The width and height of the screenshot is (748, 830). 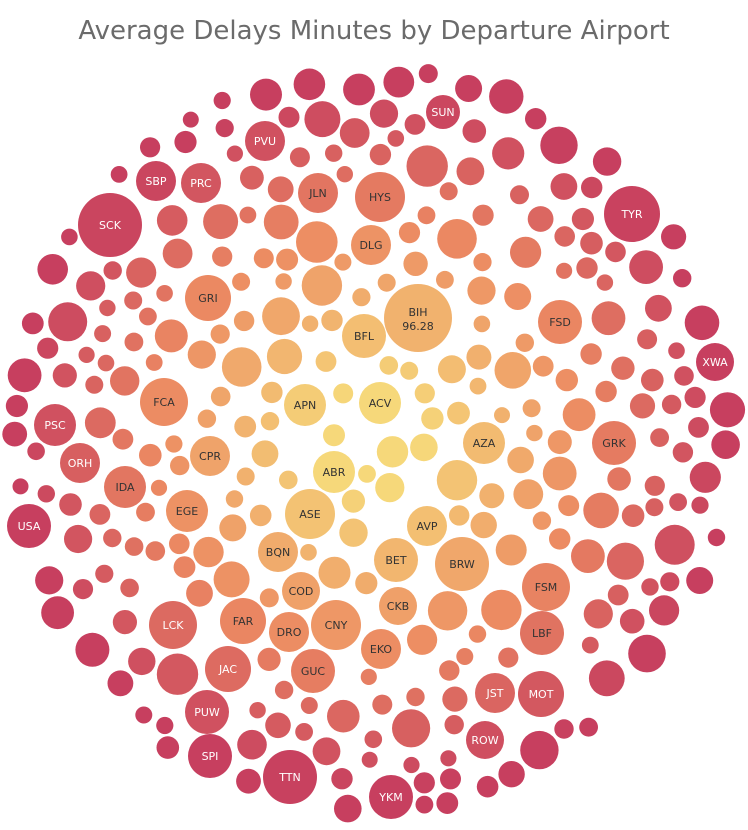 I want to click on airport-bubble-grk: GRK, so click(x=614, y=443).